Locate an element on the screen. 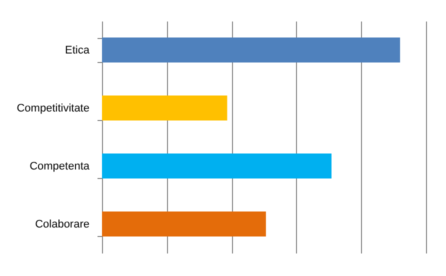  y-tick-label: Etica is located at coordinates (77, 50).